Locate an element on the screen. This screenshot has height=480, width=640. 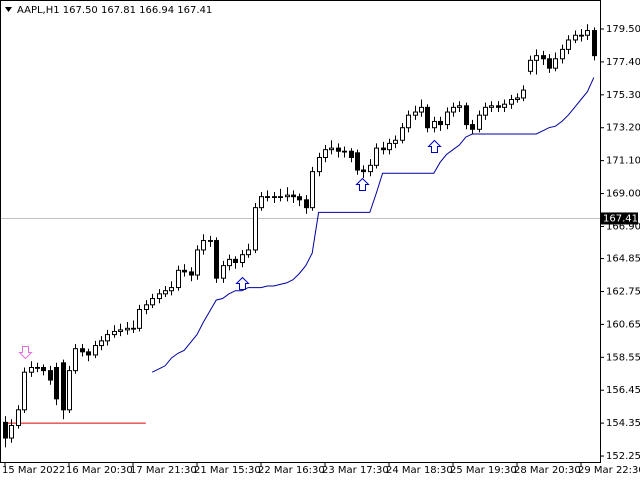
y-tick-label: 152.25 is located at coordinates (623, 456).